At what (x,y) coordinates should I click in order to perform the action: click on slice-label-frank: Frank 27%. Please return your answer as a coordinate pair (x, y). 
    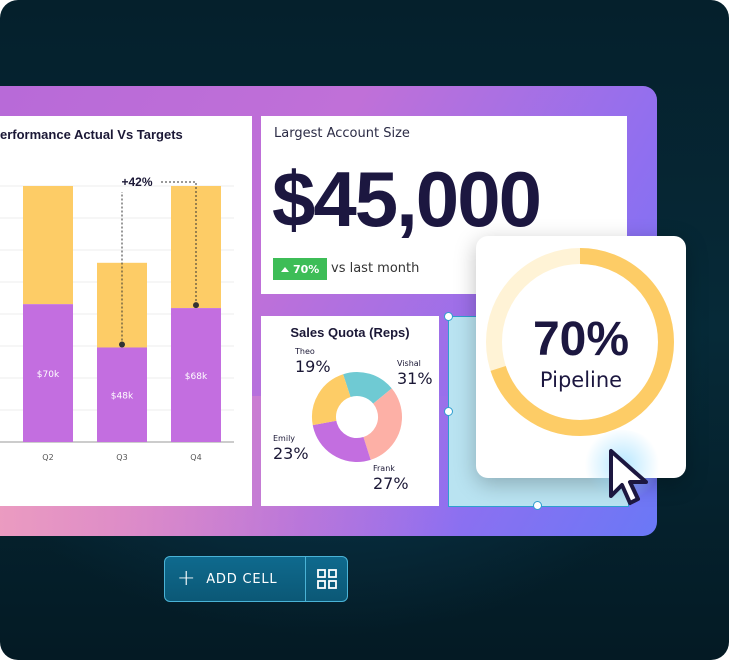
    Looking at the image, I should click on (391, 478).